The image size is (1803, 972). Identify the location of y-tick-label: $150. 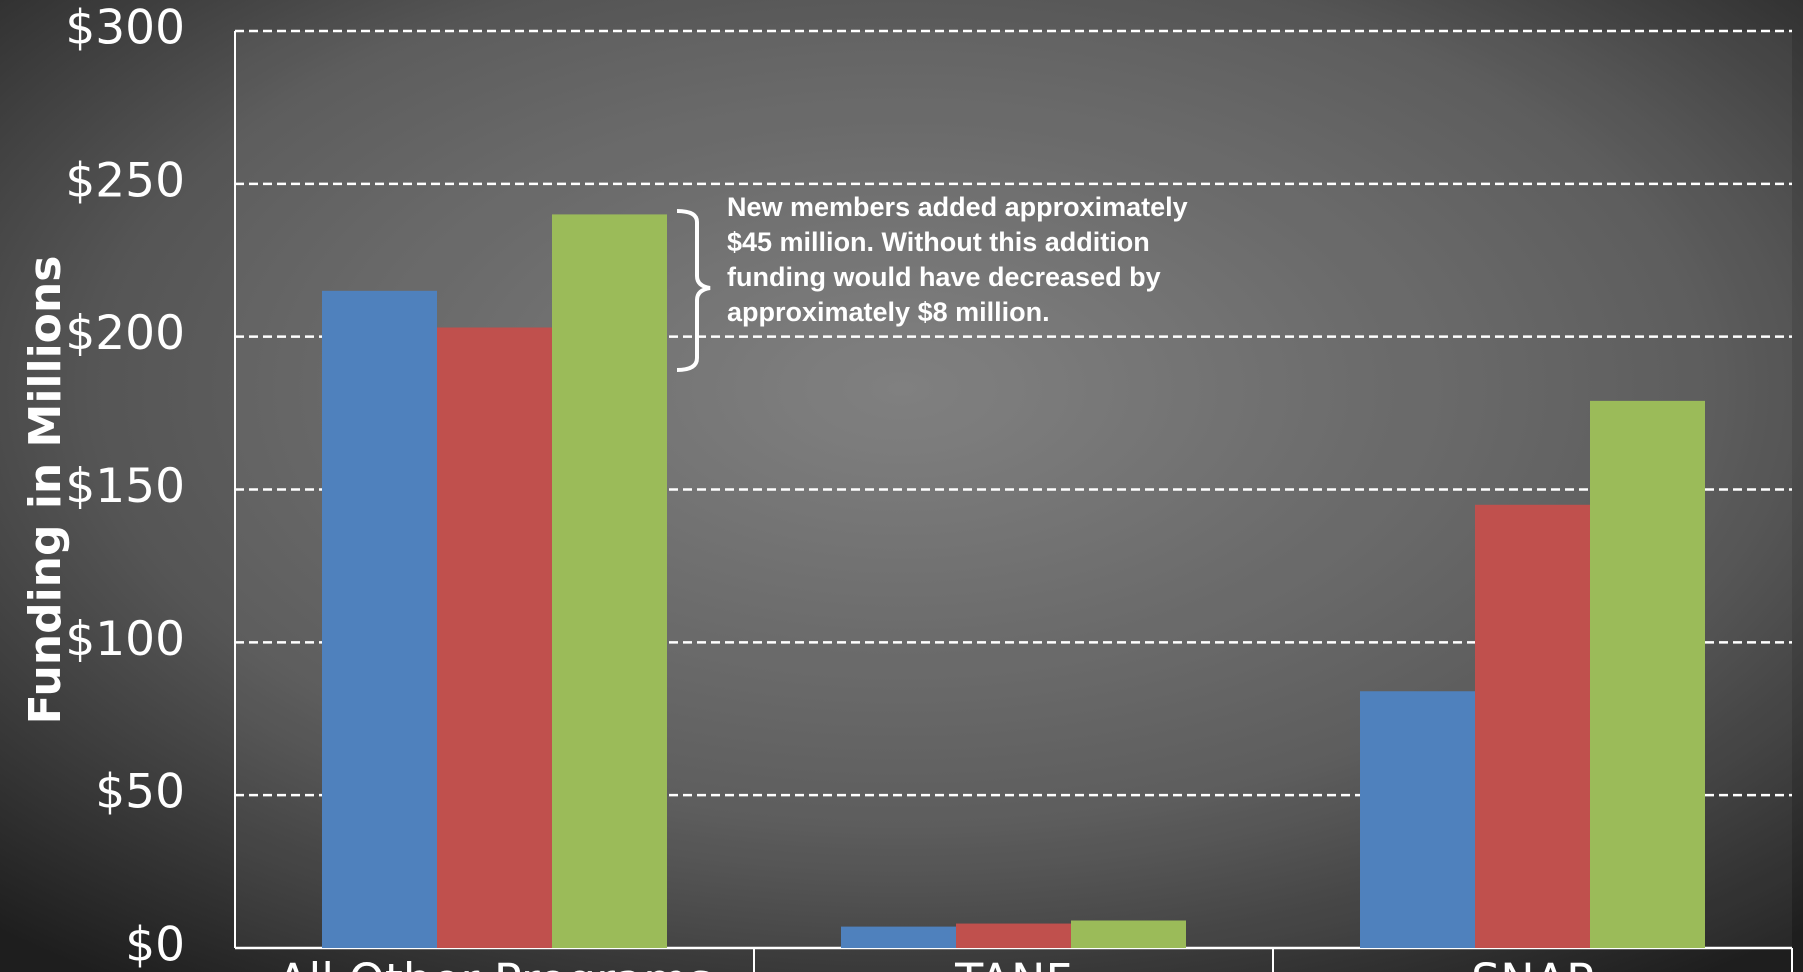
(125, 486).